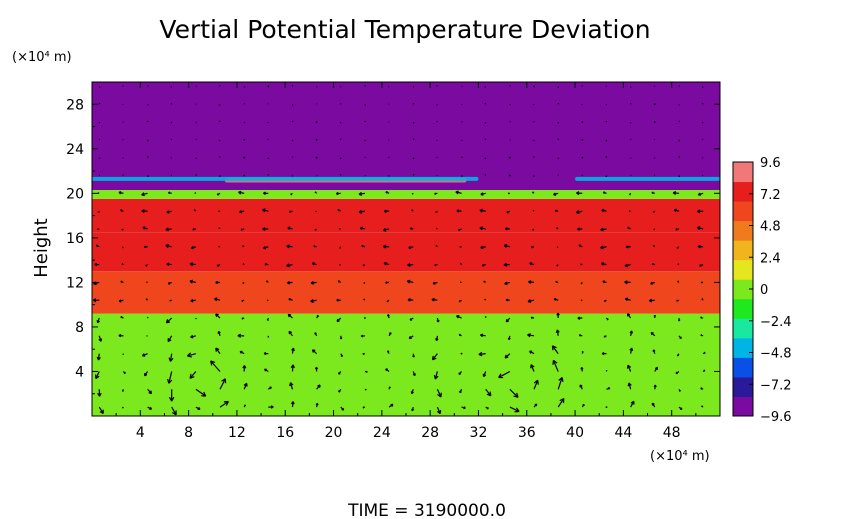 Image resolution: width=854 pixels, height=519 pixels. What do you see at coordinates (770, 195) in the screenshot?
I see `colorbar-tick-label: 7.2` at bounding box center [770, 195].